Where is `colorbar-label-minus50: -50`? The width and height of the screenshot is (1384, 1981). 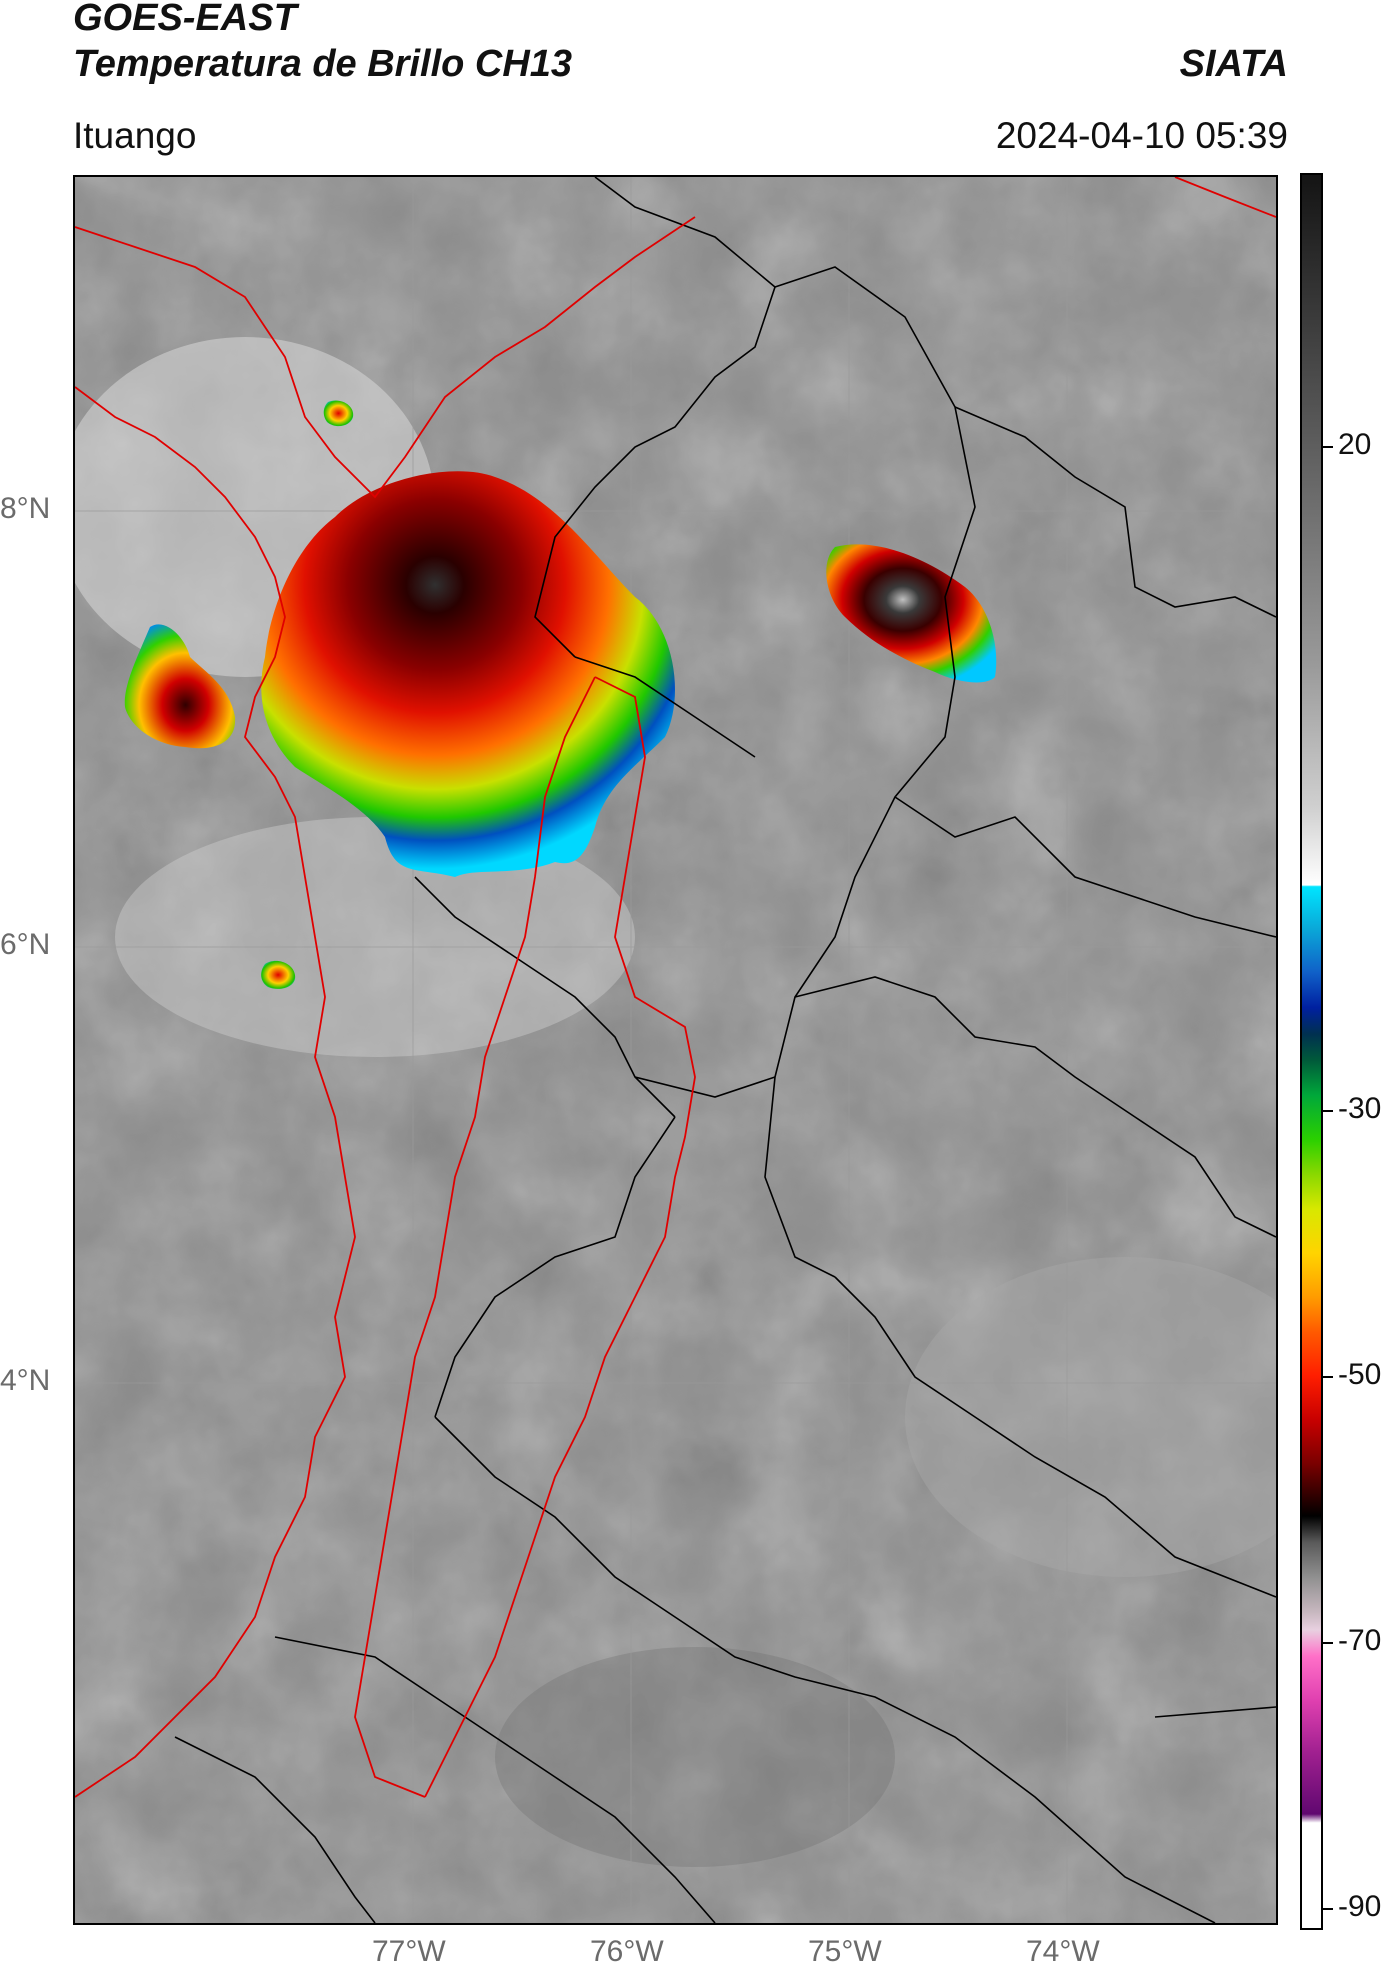 colorbar-label-minus50: -50 is located at coordinates (1360, 1374).